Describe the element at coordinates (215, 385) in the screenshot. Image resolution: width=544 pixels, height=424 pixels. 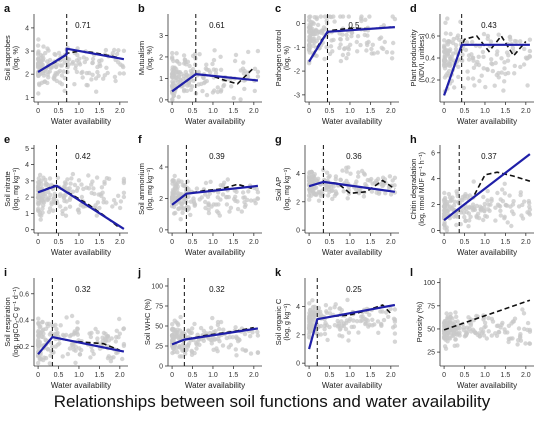
I see `x-axis-label: Water availability` at that location.